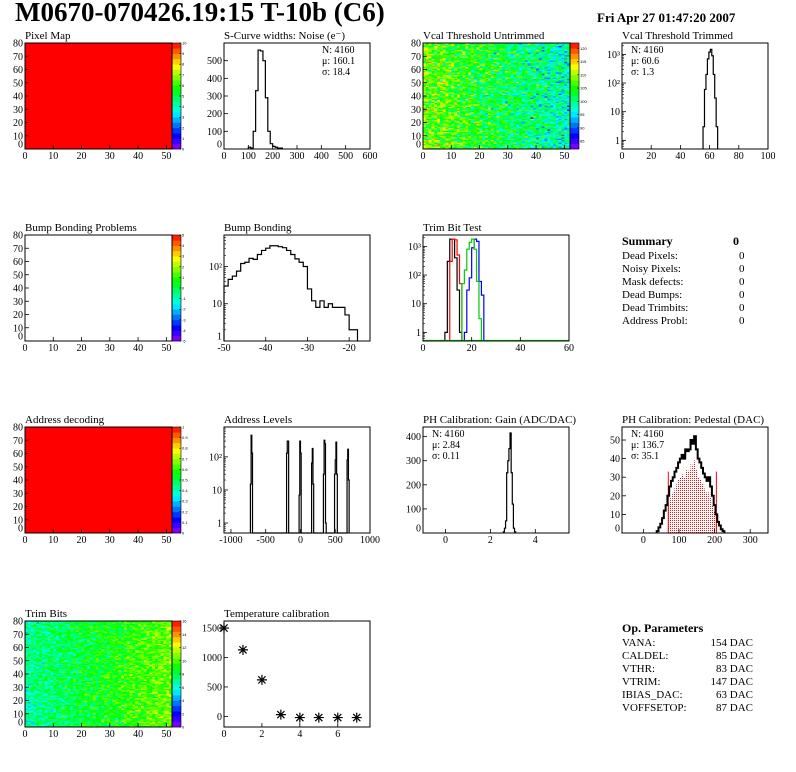  I want to click on histogram-bin, so click(234, 308).